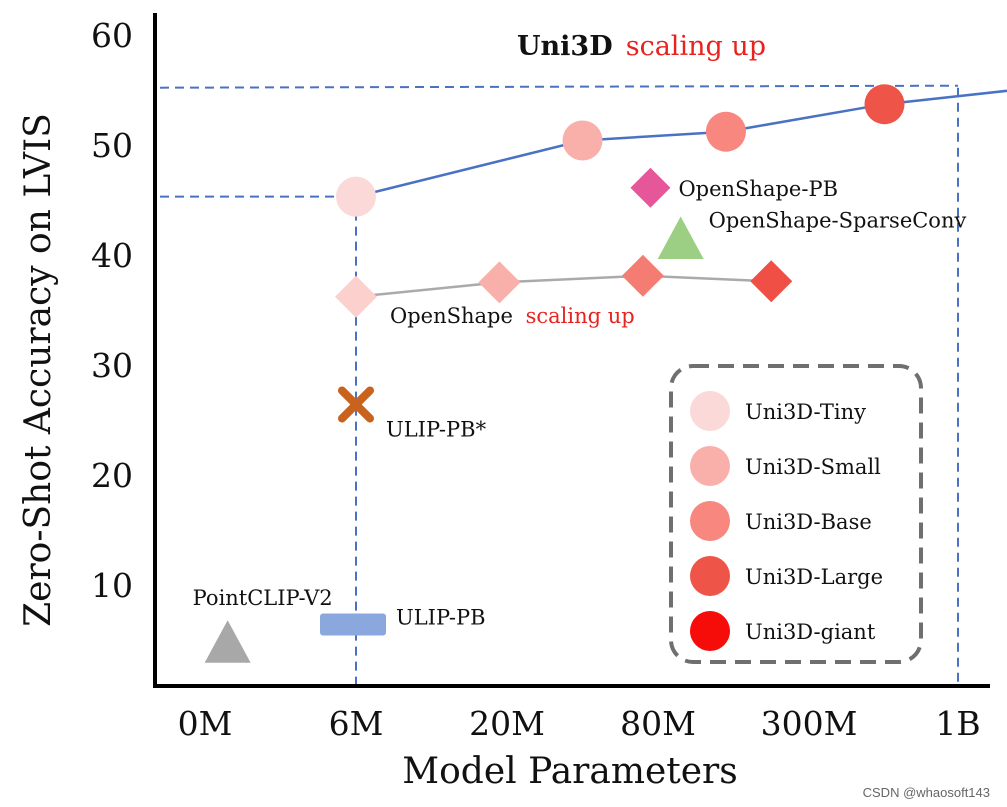  What do you see at coordinates (112, 145) in the screenshot?
I see `y-tick-label: 50` at bounding box center [112, 145].